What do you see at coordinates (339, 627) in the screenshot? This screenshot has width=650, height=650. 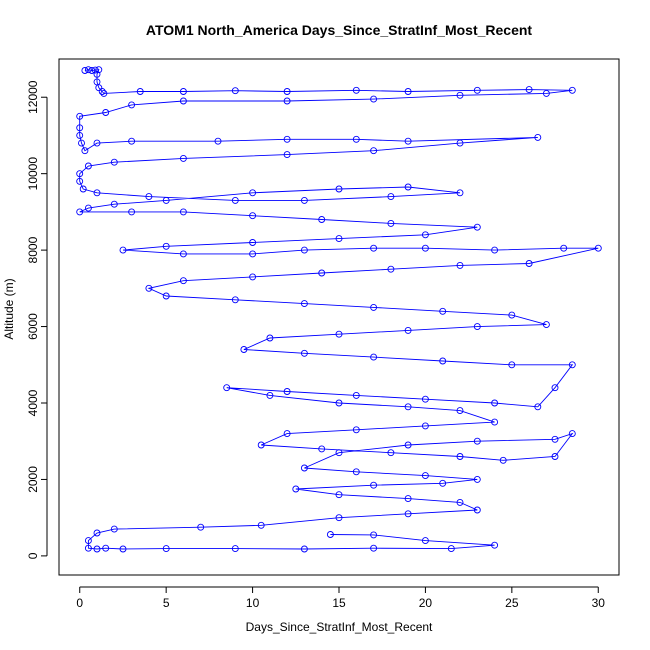 I see `x-axis-label: Days_Since_StratInf_Most_Recent` at bounding box center [339, 627].